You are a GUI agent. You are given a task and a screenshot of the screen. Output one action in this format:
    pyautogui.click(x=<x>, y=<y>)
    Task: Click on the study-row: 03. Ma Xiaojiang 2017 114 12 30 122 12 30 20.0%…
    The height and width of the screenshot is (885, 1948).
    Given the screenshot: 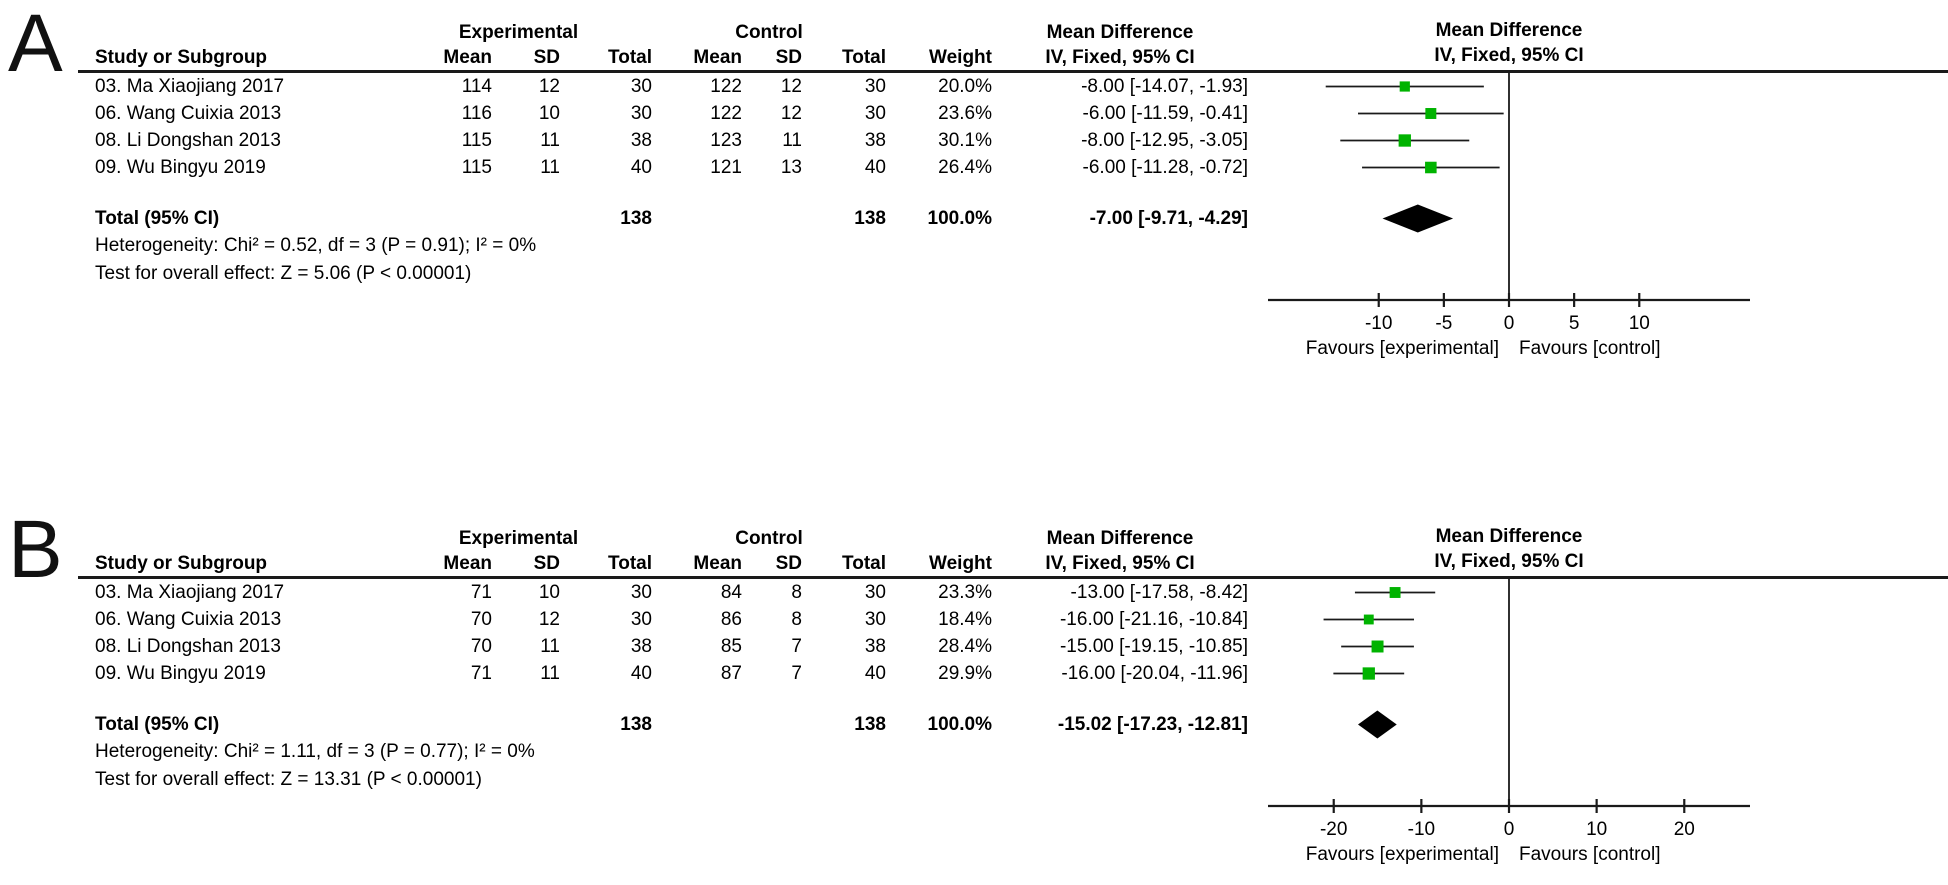 What is the action you would take?
    pyautogui.click(x=671, y=86)
    